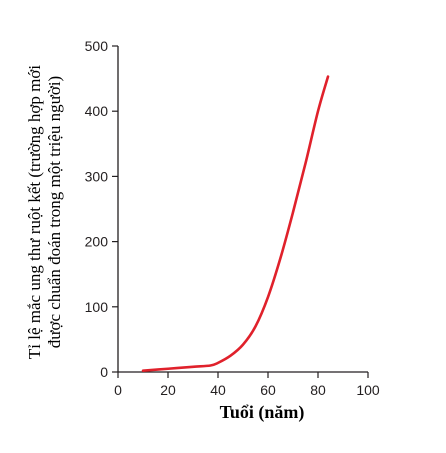 The height and width of the screenshot is (453, 446). Describe the element at coordinates (97, 307) in the screenshot. I see `y-tick-label: 100` at that location.